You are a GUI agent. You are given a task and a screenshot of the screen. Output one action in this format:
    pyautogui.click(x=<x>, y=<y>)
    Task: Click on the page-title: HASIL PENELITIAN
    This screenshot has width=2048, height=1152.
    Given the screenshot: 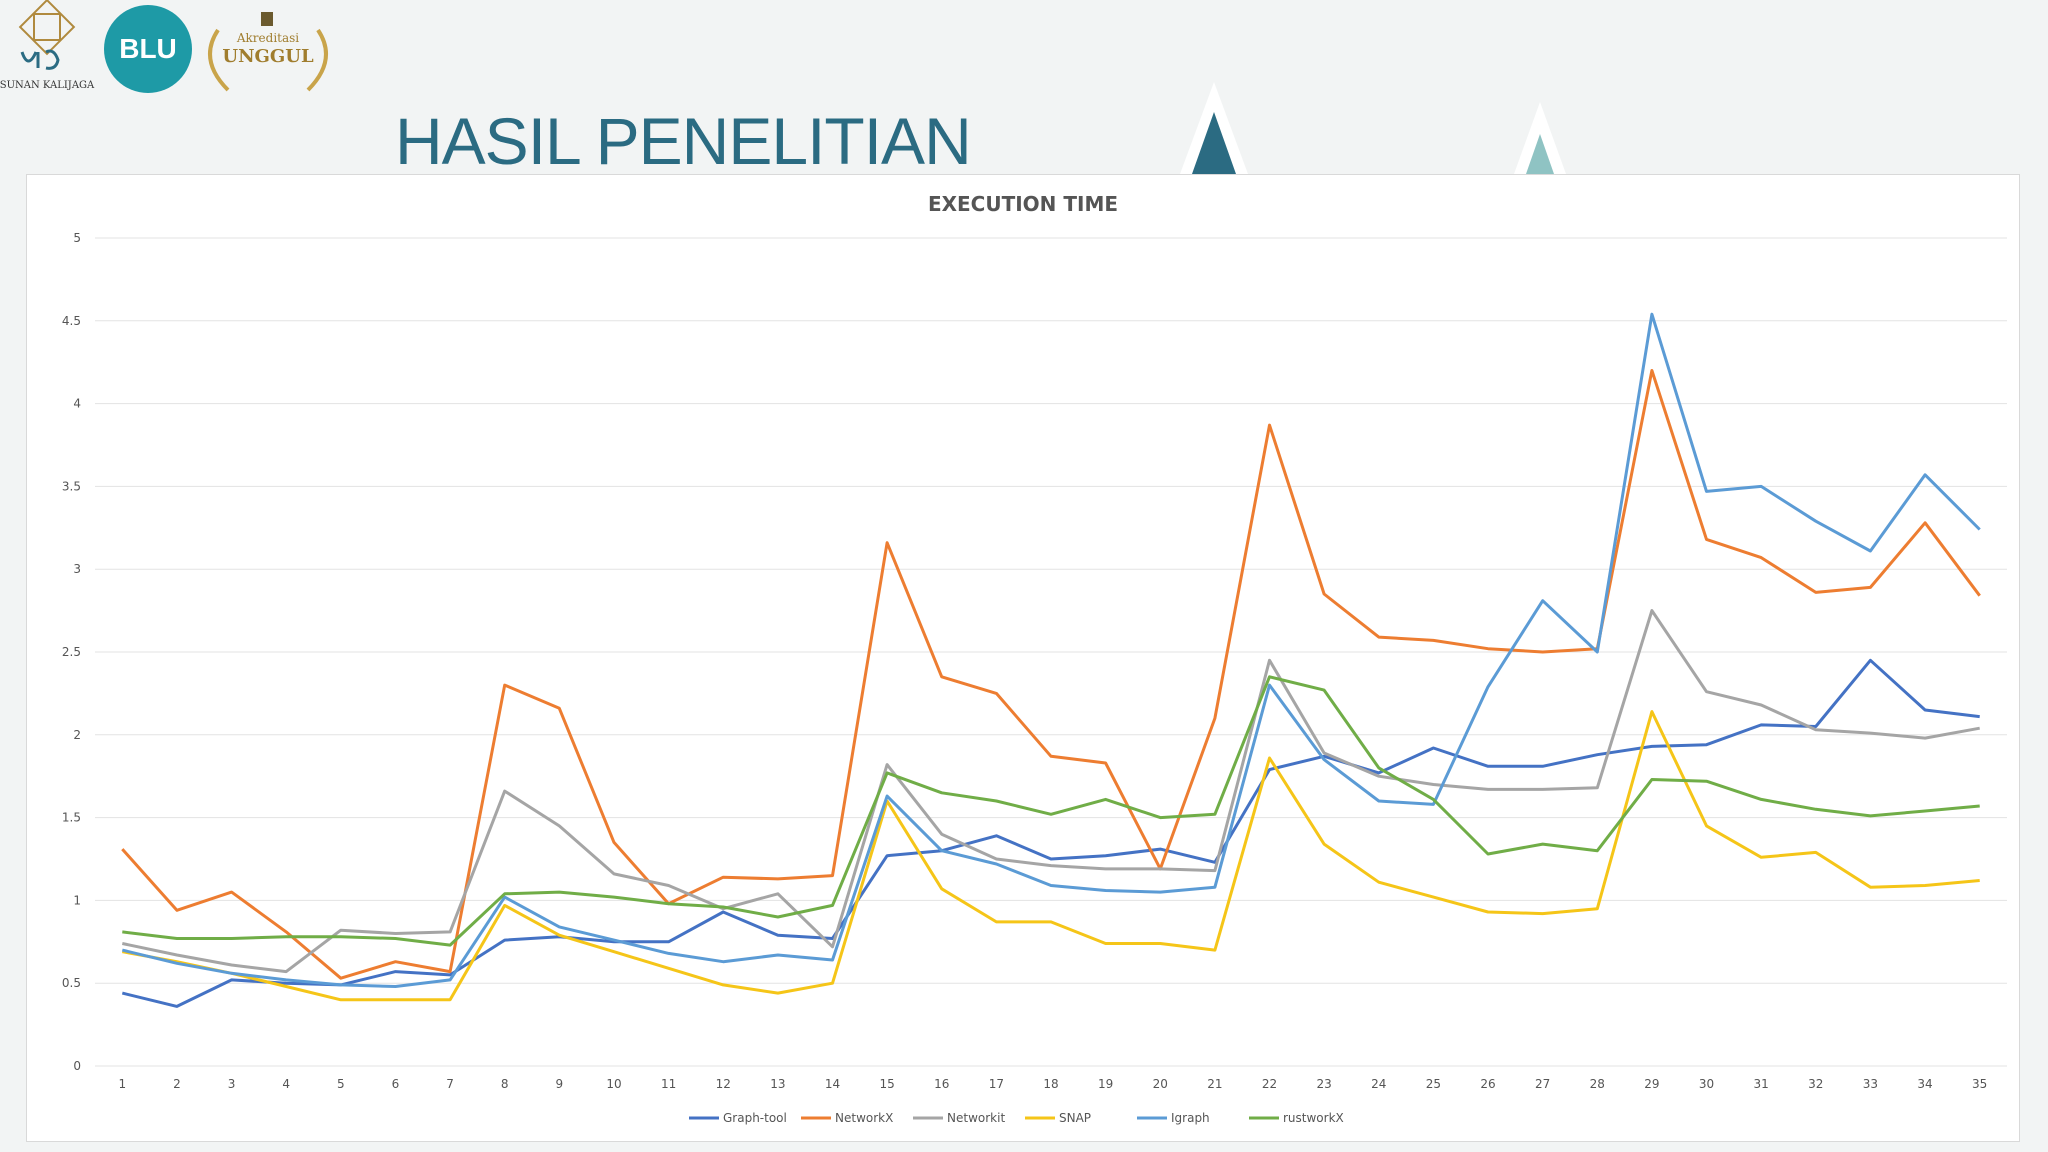 What is the action you would take?
    pyautogui.click(x=683, y=141)
    